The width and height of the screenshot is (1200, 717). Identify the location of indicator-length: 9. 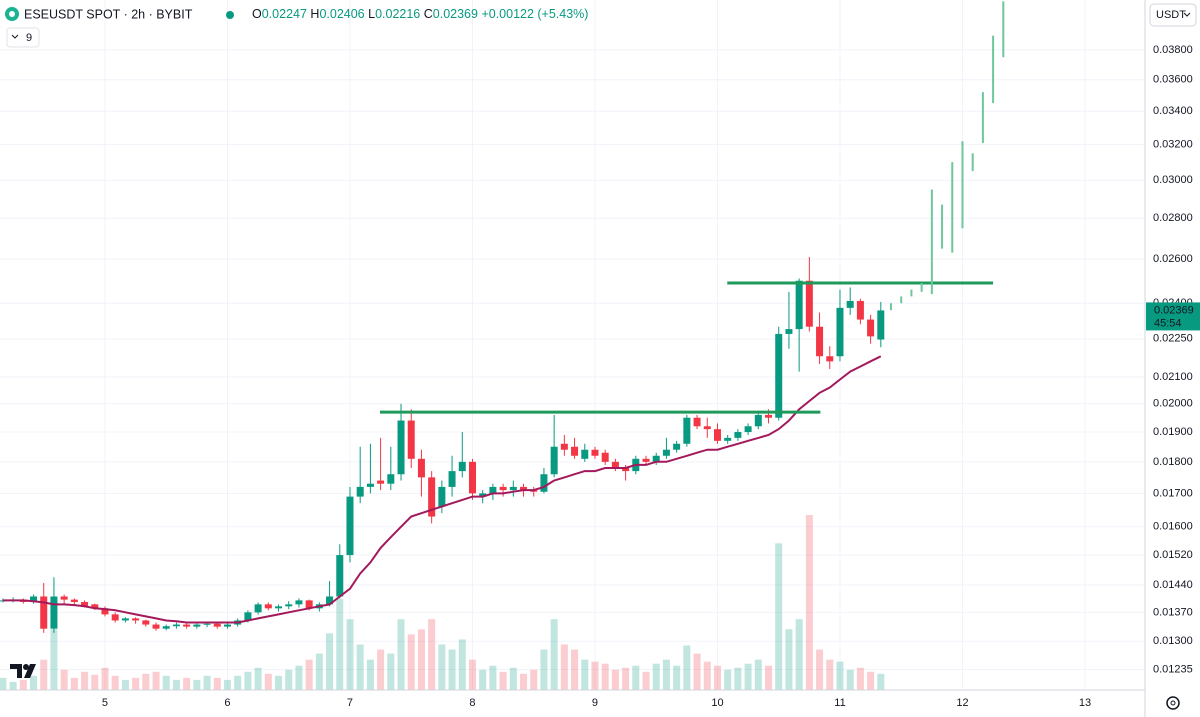
(29, 38).